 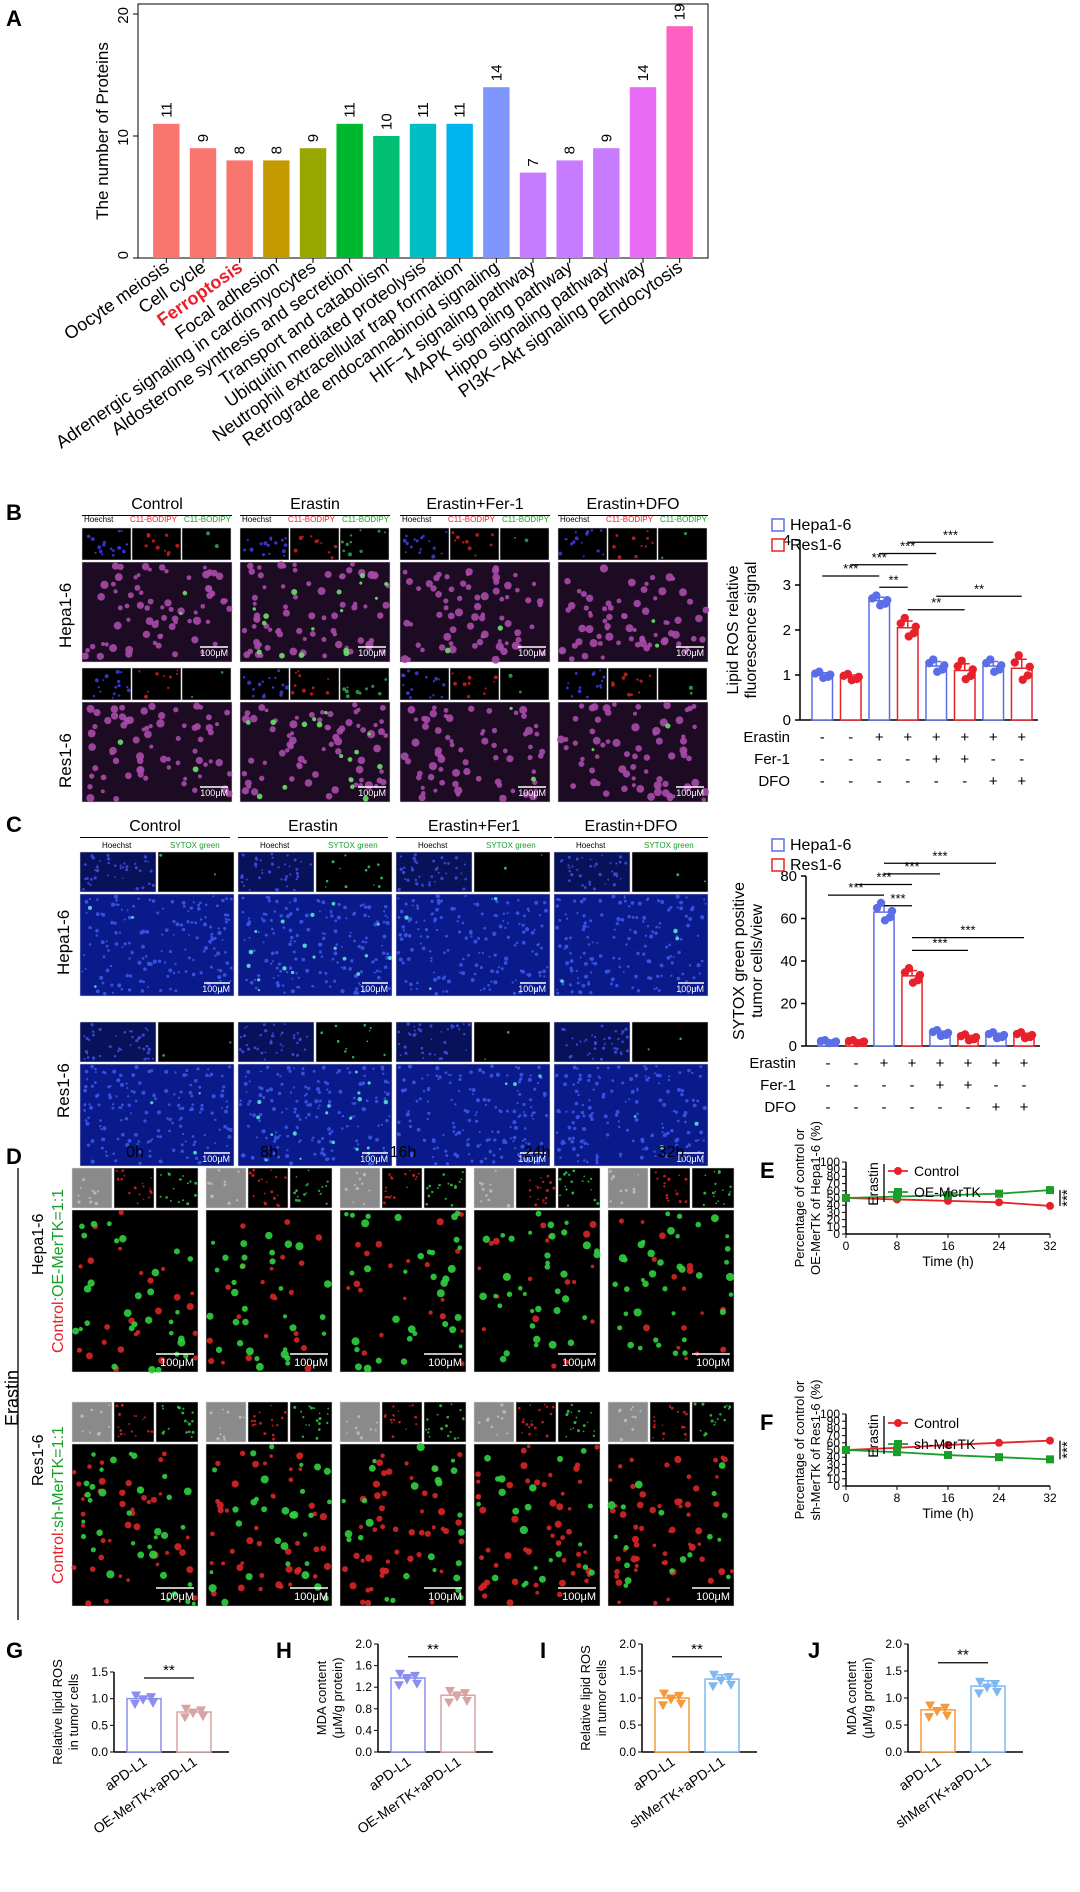 I want to click on panel-b-sig-label: **, so click(x=936, y=602).